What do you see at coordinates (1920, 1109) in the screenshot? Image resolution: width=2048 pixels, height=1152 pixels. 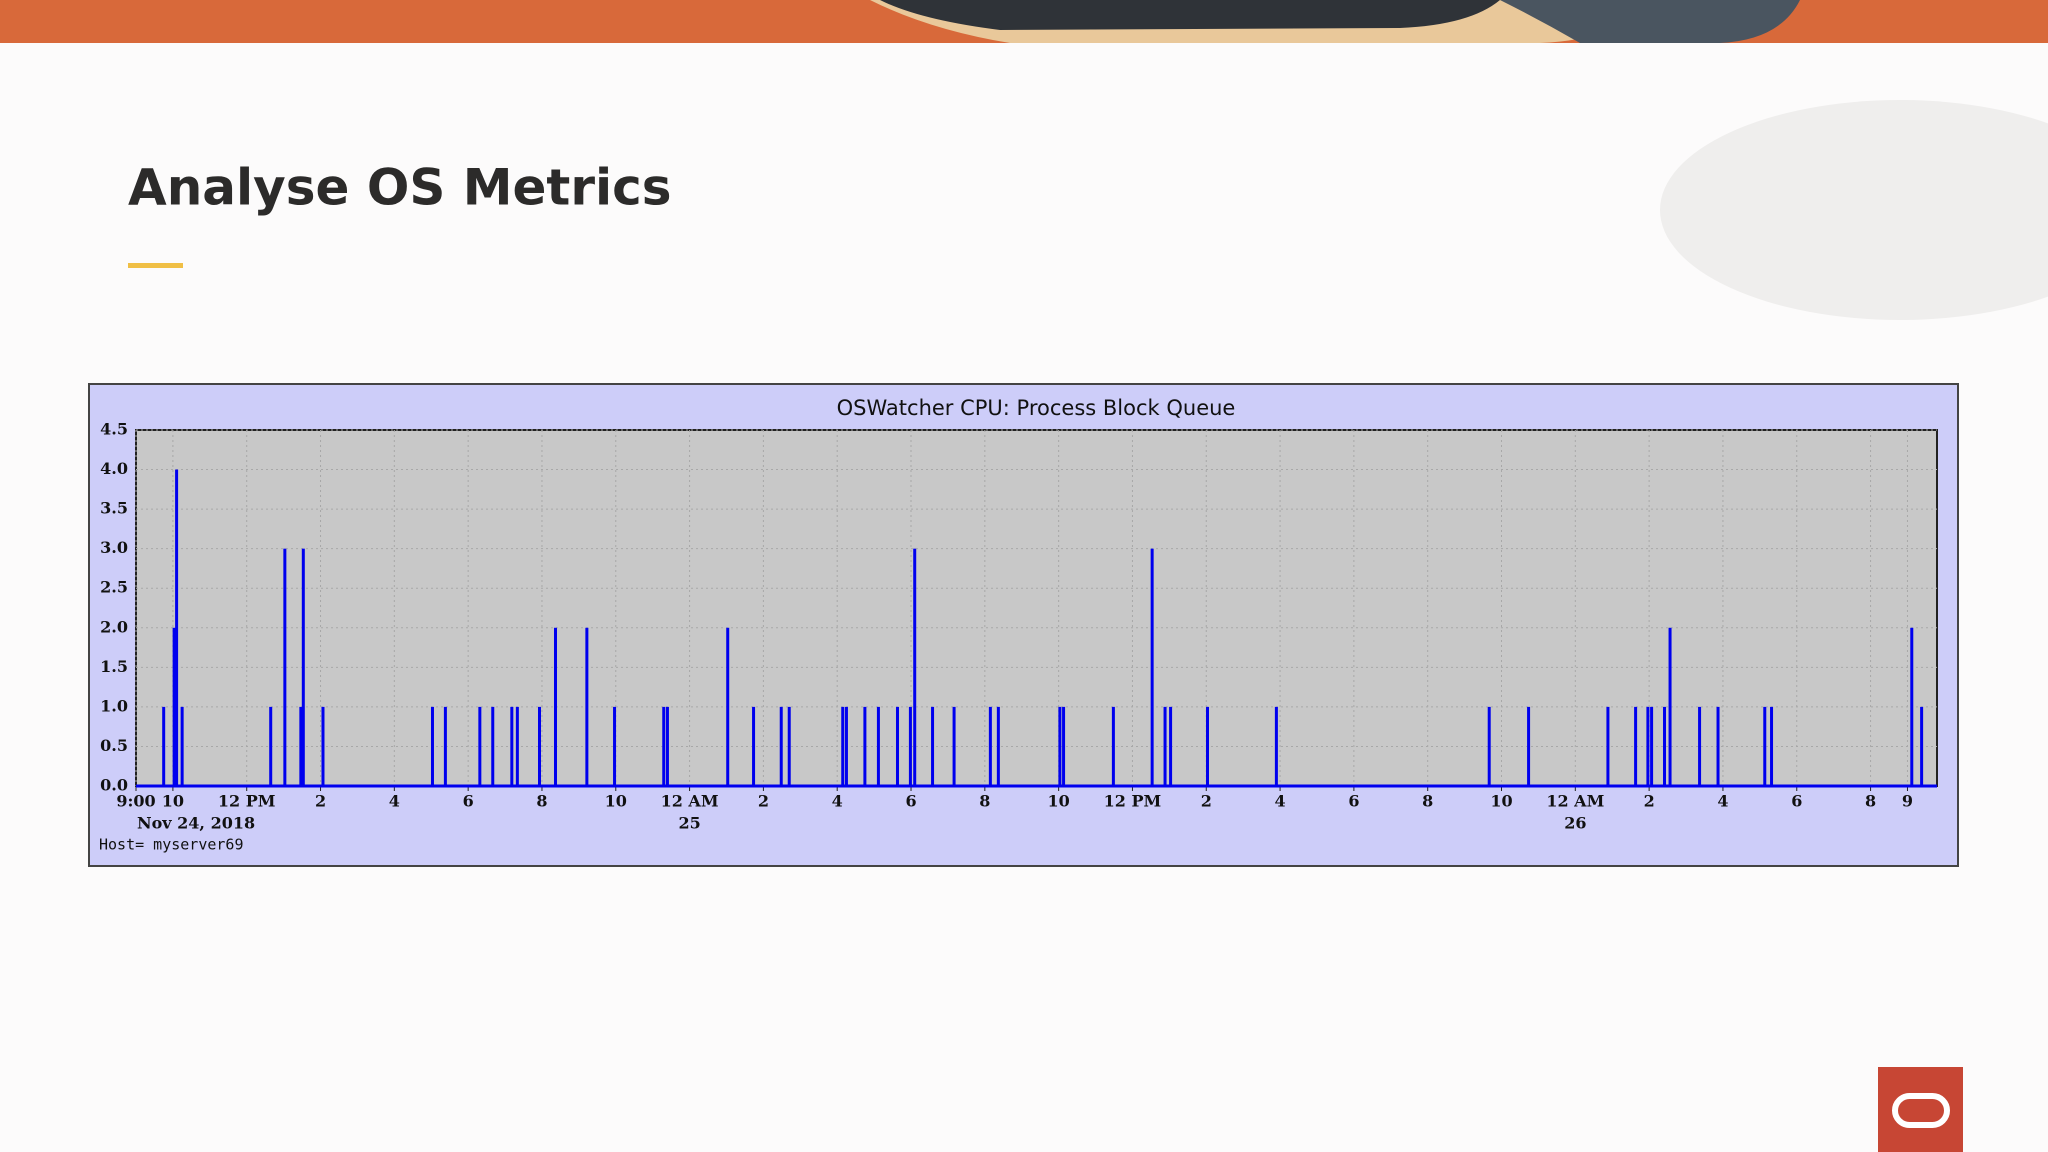 I see `oracle-logo` at bounding box center [1920, 1109].